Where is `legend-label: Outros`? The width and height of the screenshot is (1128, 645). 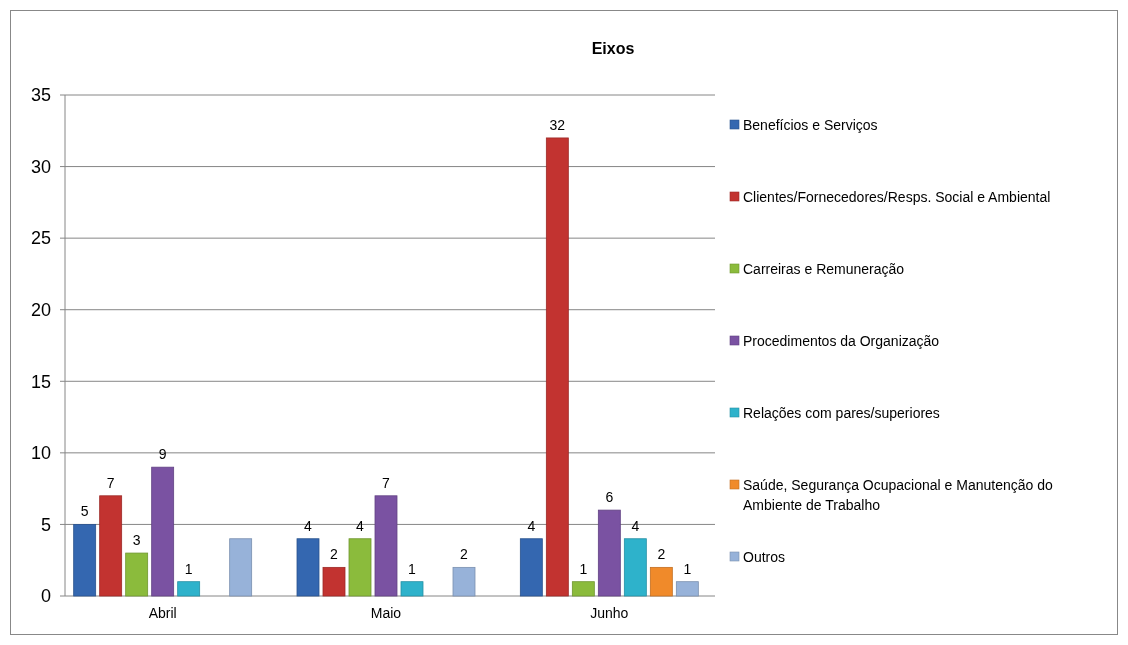
legend-label: Outros is located at coordinates (764, 557).